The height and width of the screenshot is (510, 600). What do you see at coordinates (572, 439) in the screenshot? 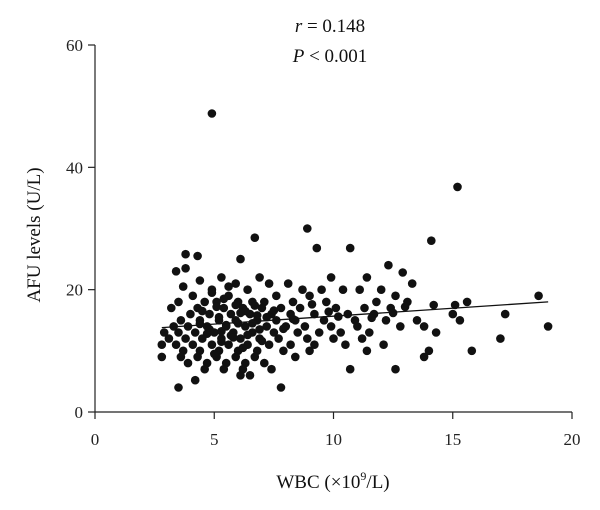
I see `x-tick-label: 20` at bounding box center [572, 439].